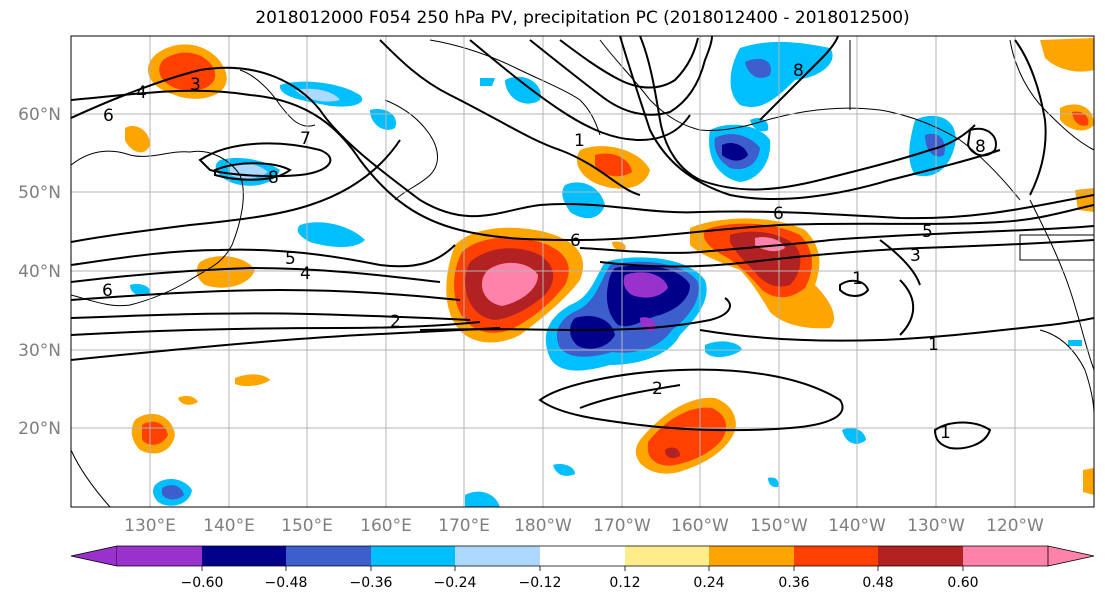 The height and width of the screenshot is (601, 1105). What do you see at coordinates (464, 526) in the screenshot?
I see `lon-label: 170°E` at bounding box center [464, 526].